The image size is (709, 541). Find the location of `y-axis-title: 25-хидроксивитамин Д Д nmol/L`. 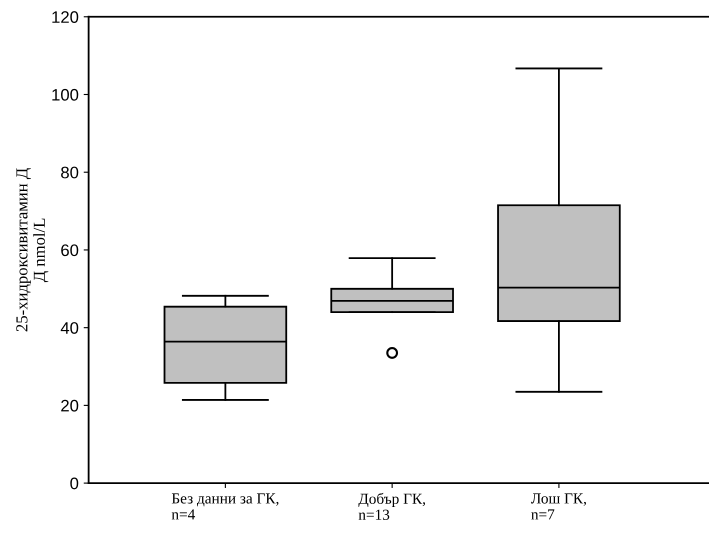

y-axis-title: 25-хидроксивитамин Д Д nmol/L is located at coordinates (32, 250).